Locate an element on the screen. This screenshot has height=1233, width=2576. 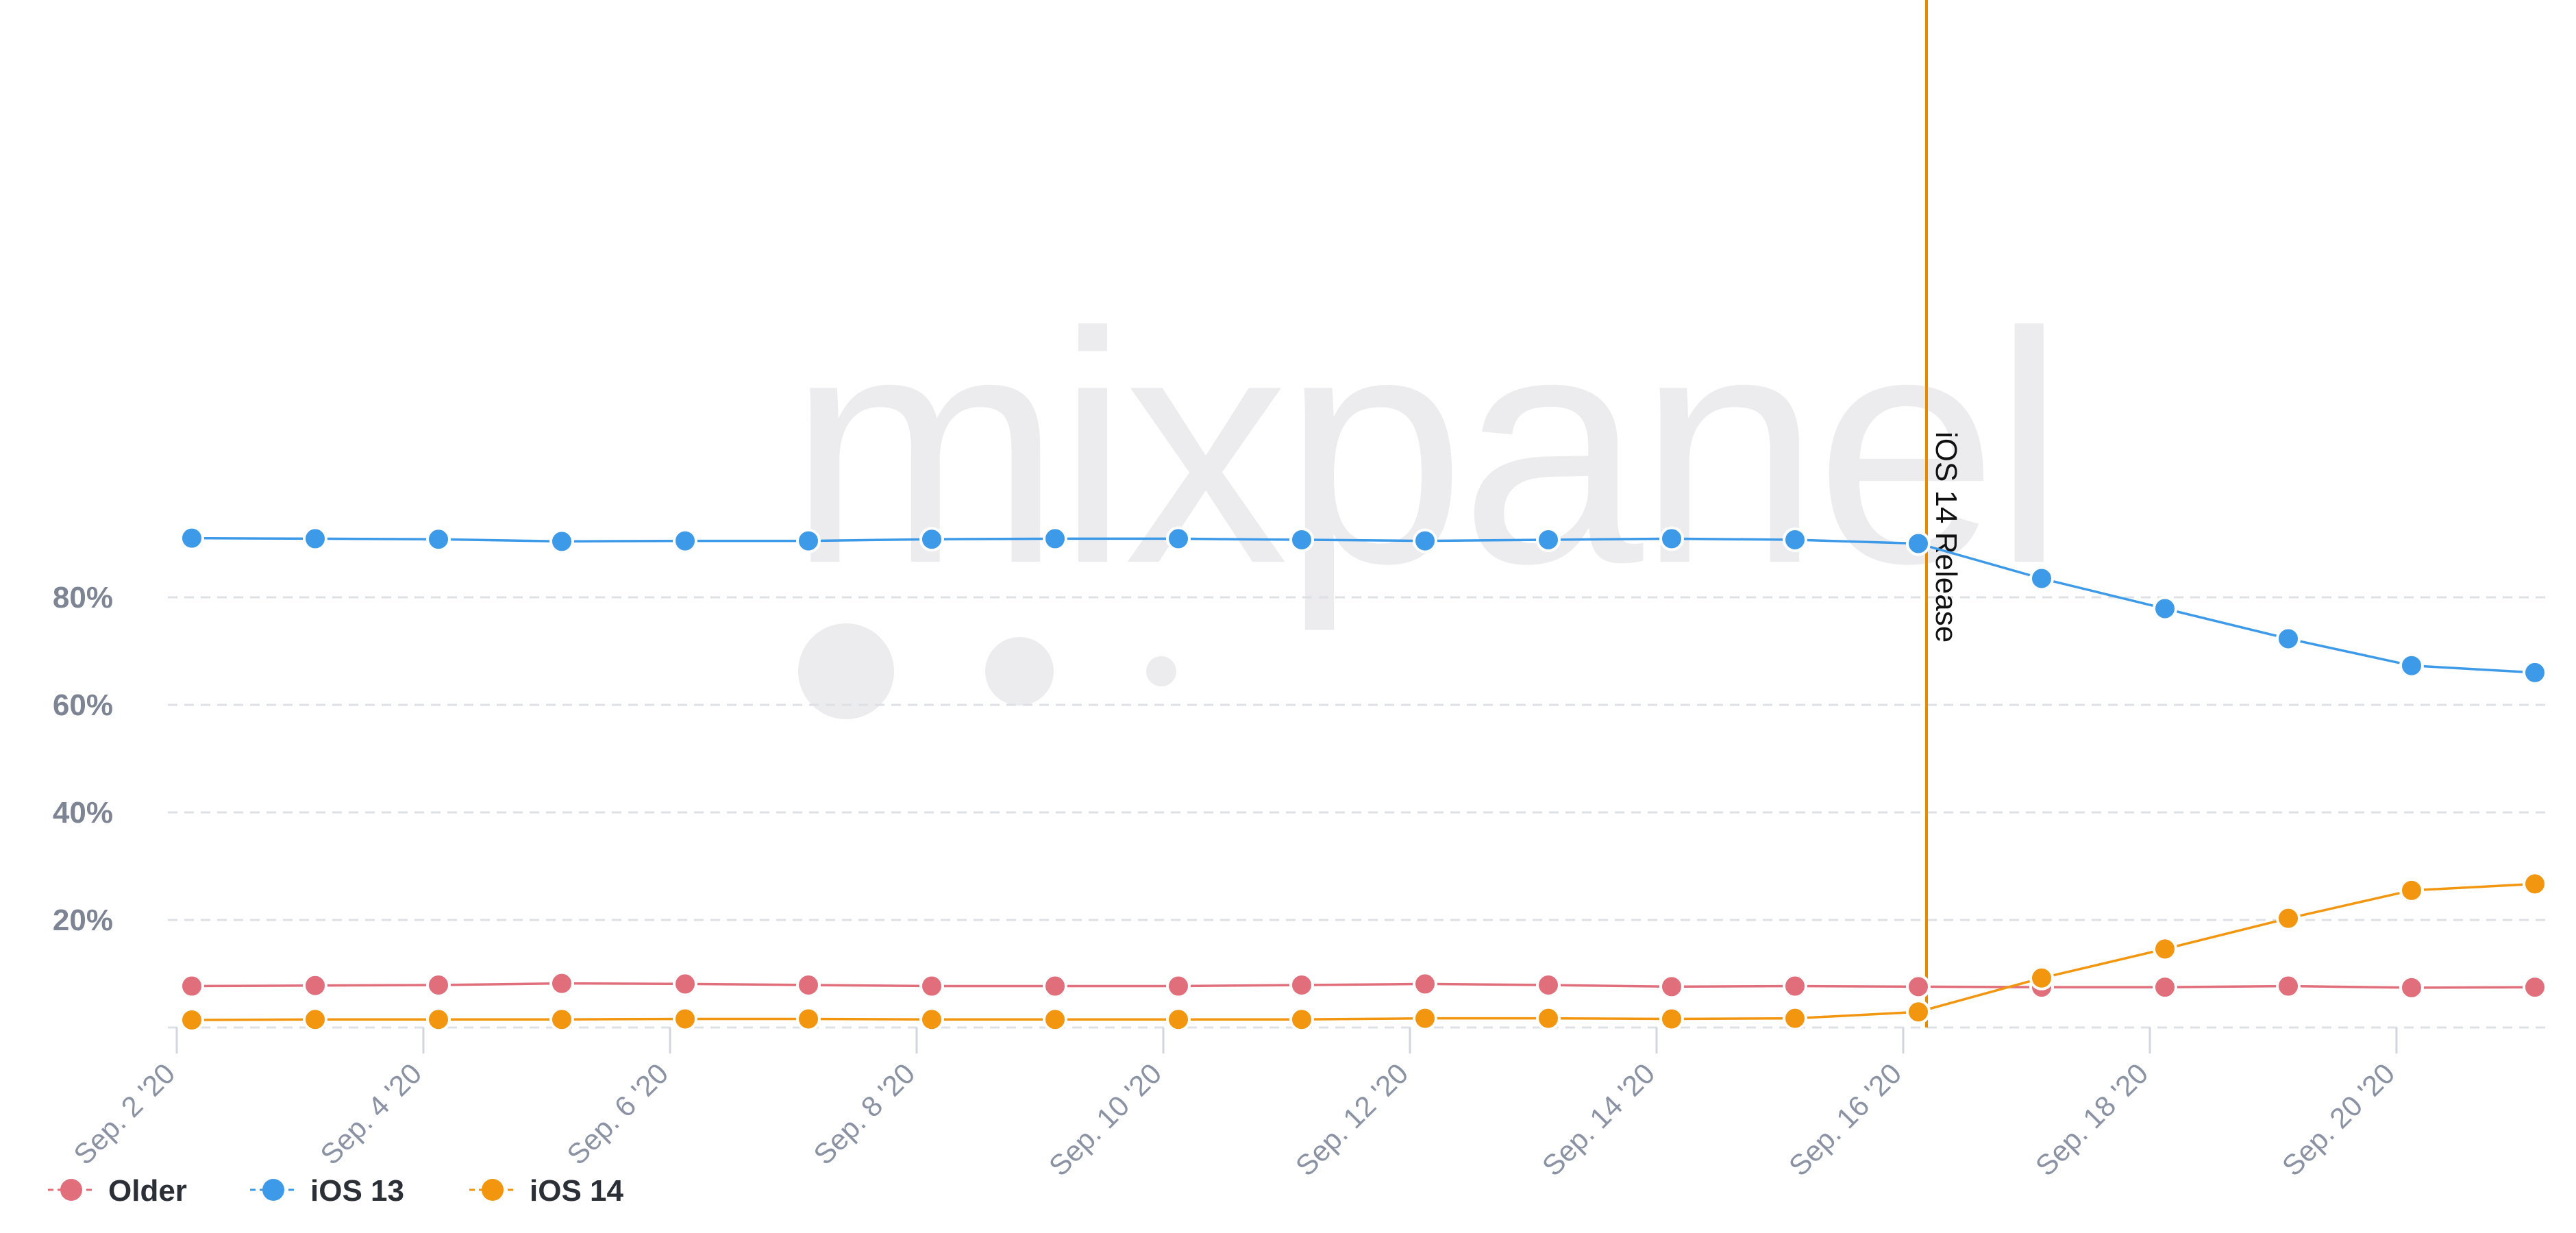
series-line-older is located at coordinates (1363, 985).